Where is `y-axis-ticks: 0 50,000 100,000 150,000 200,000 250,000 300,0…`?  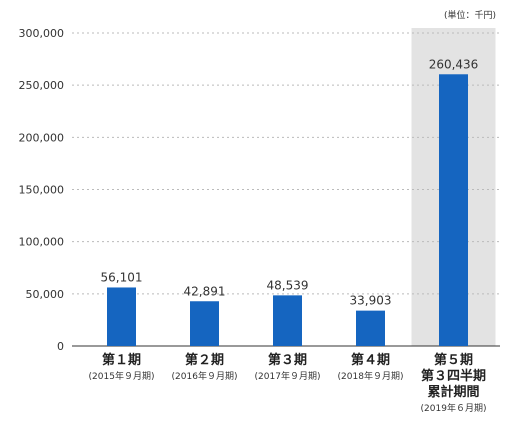
y-axis-ticks: 0 50,000 100,000 150,000 200,000 250,000 300,0… is located at coordinates (42, 190).